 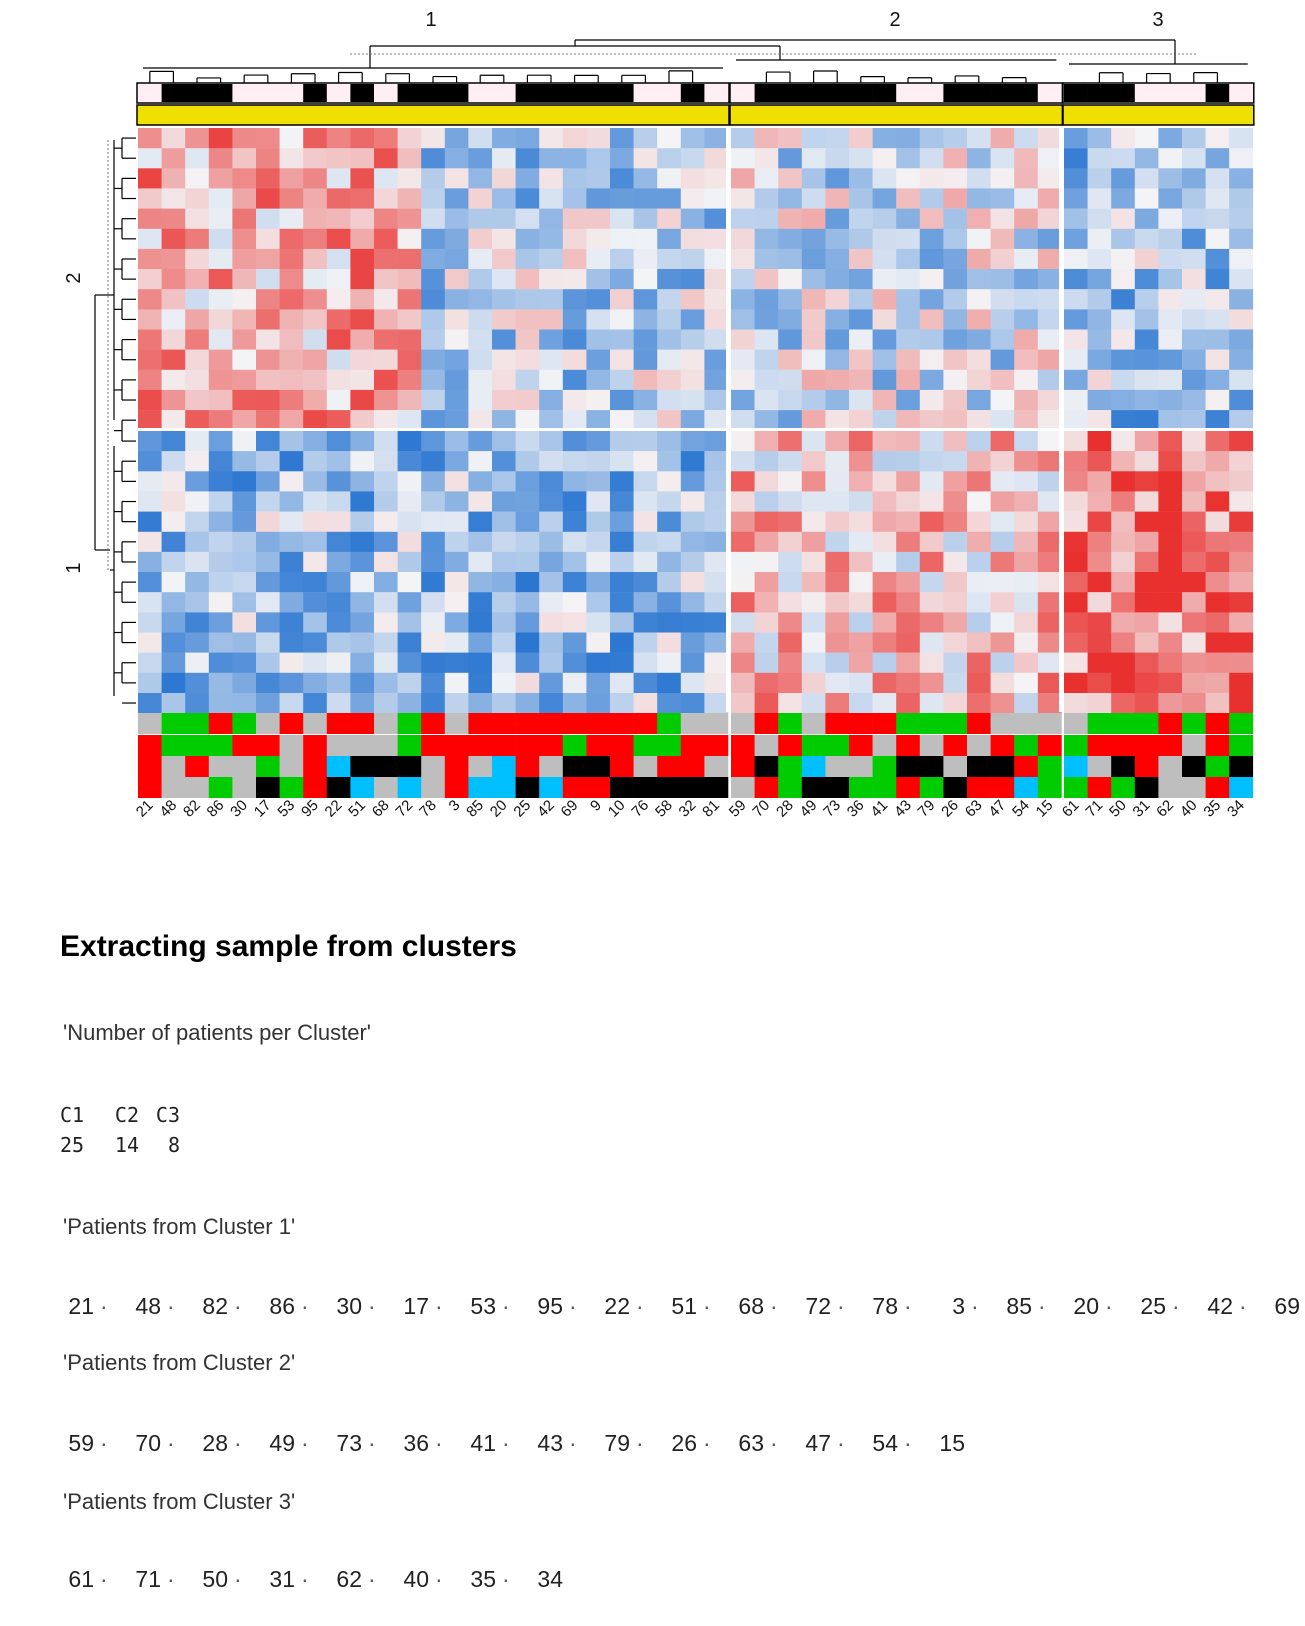 What do you see at coordinates (120, 1130) in the screenshot?
I see `cluster-count-table: C1 C2 C3 25 14 8` at bounding box center [120, 1130].